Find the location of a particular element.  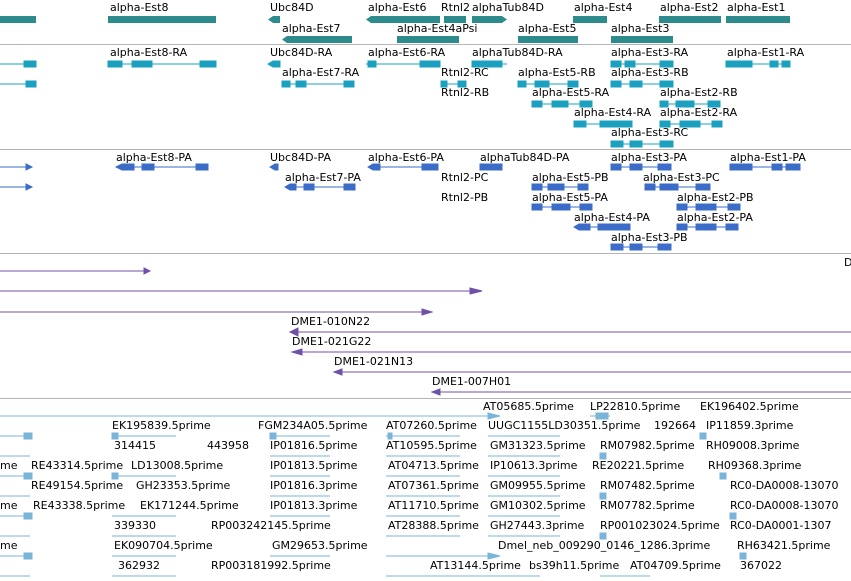

est-label: GM10302.5prime is located at coordinates (538, 505).